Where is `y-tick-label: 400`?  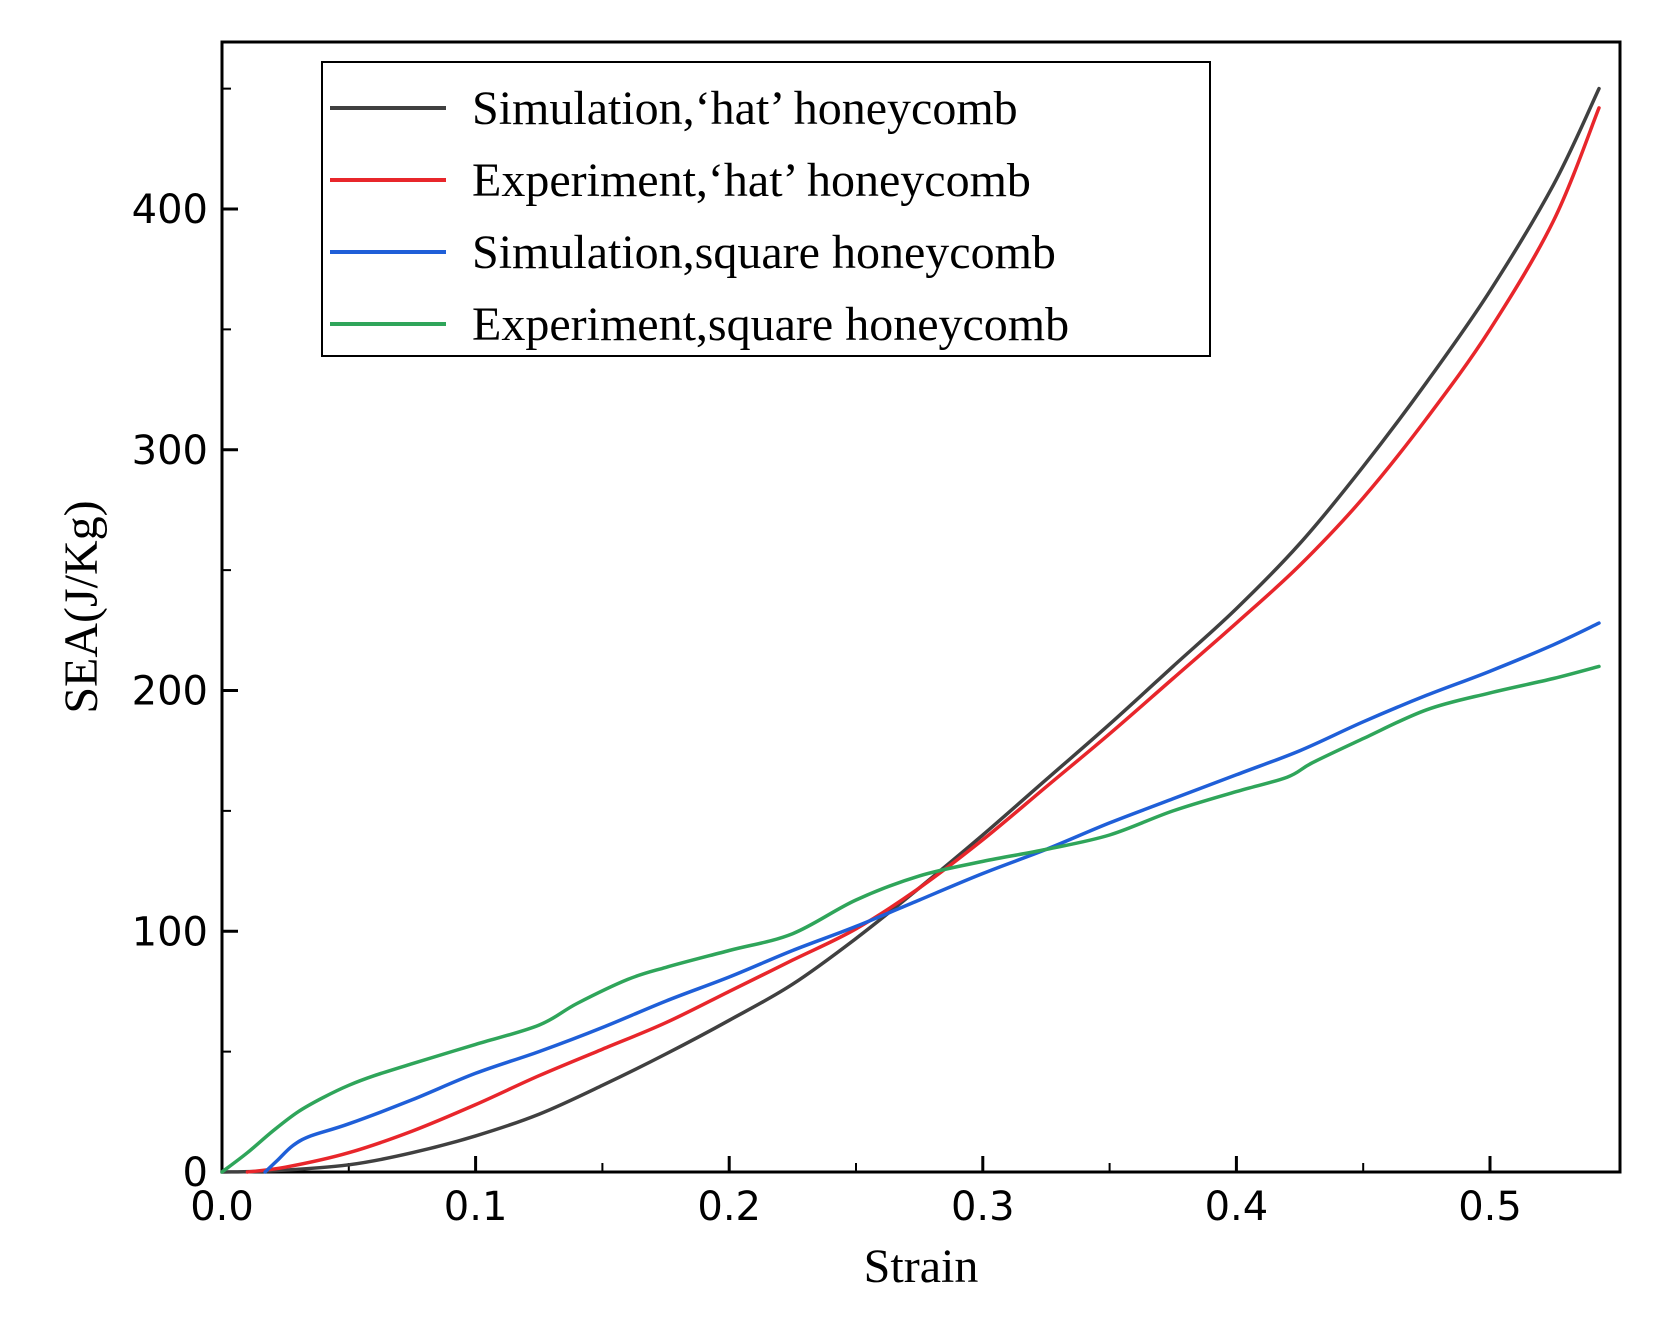
y-tick-label: 400 is located at coordinates (170, 210).